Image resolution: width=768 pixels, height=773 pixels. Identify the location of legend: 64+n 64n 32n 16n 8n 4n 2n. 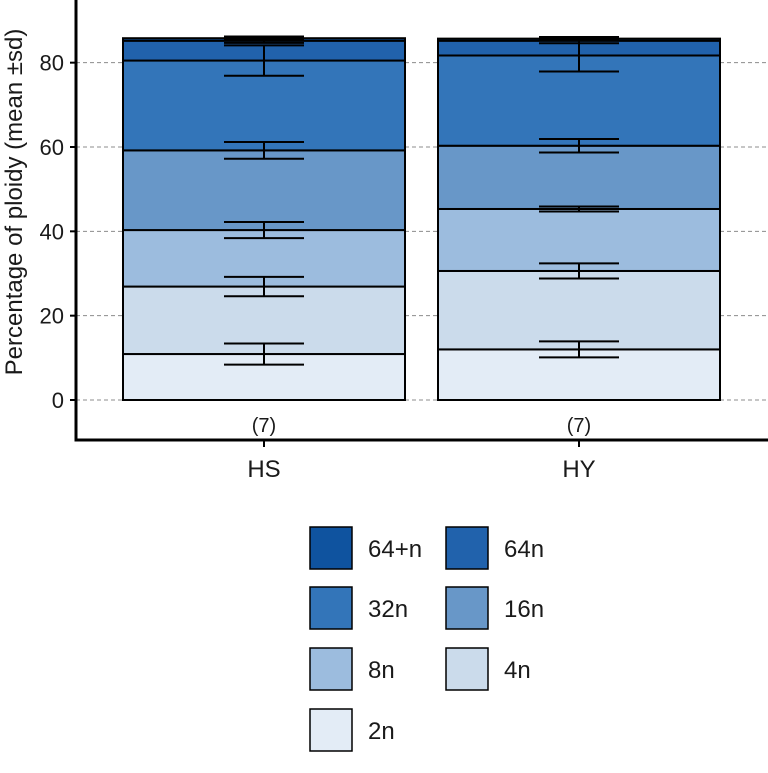
(426, 639).